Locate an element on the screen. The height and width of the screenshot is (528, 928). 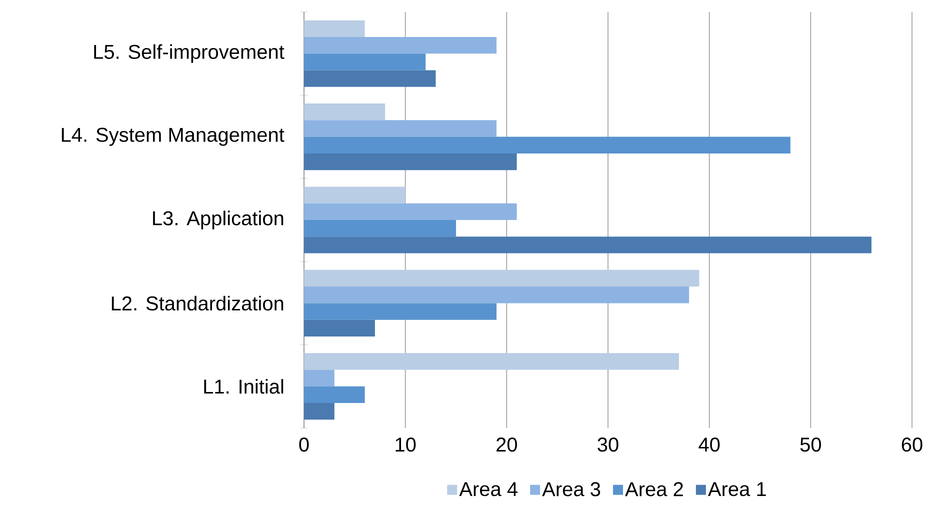
x-tick-label: 40 is located at coordinates (709, 445).